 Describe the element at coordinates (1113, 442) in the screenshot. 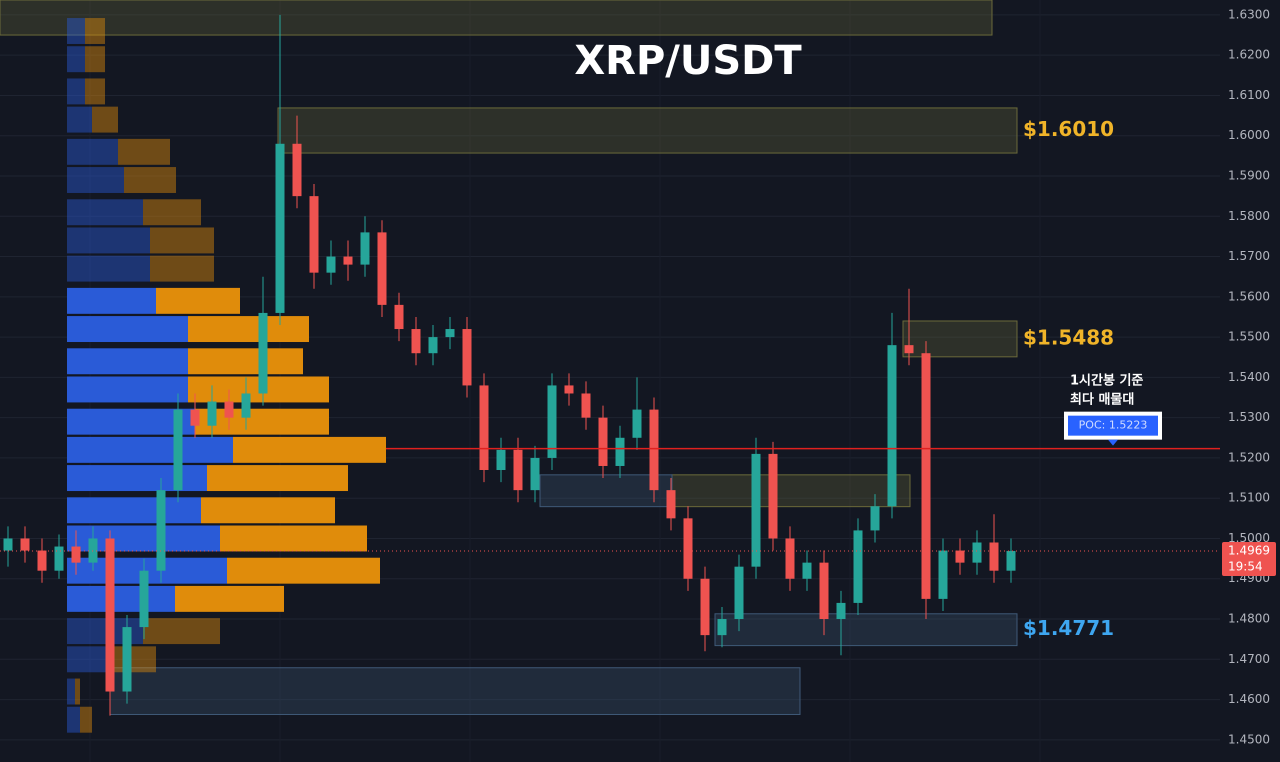

I see `poc-pointer` at that location.